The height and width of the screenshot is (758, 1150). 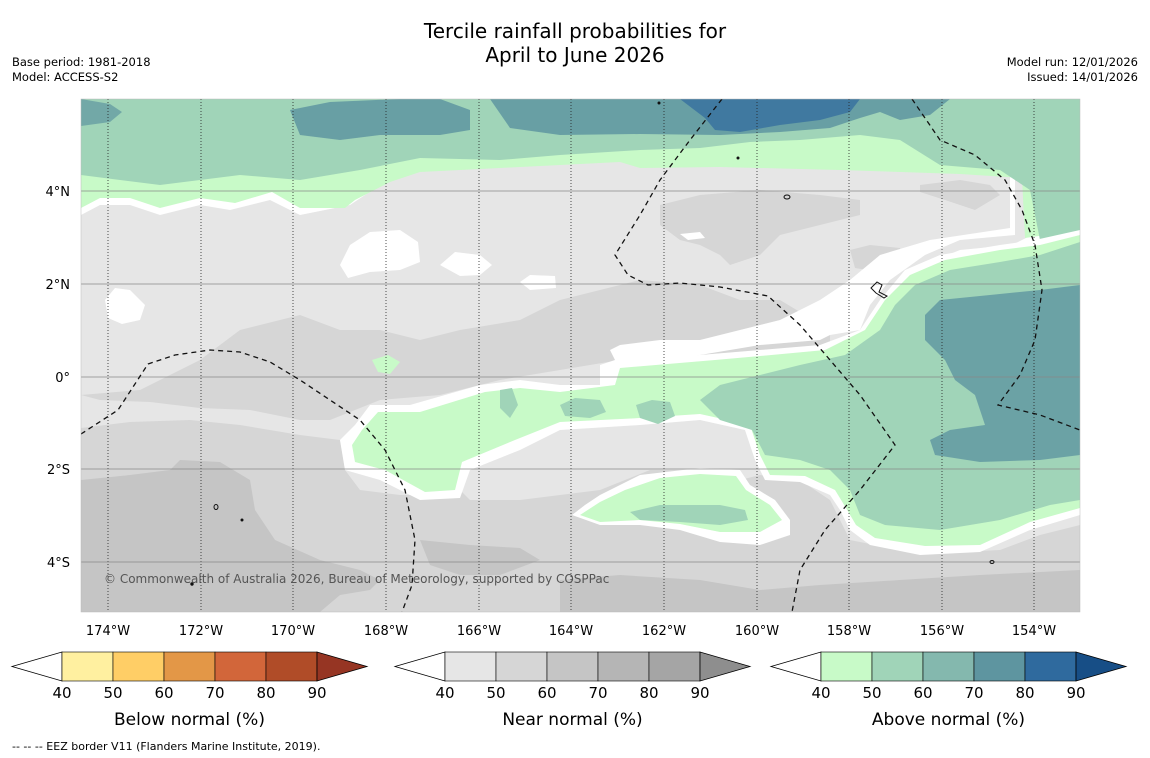 What do you see at coordinates (65, 77) in the screenshot?
I see `model-name: Model: ACCESS-S2` at bounding box center [65, 77].